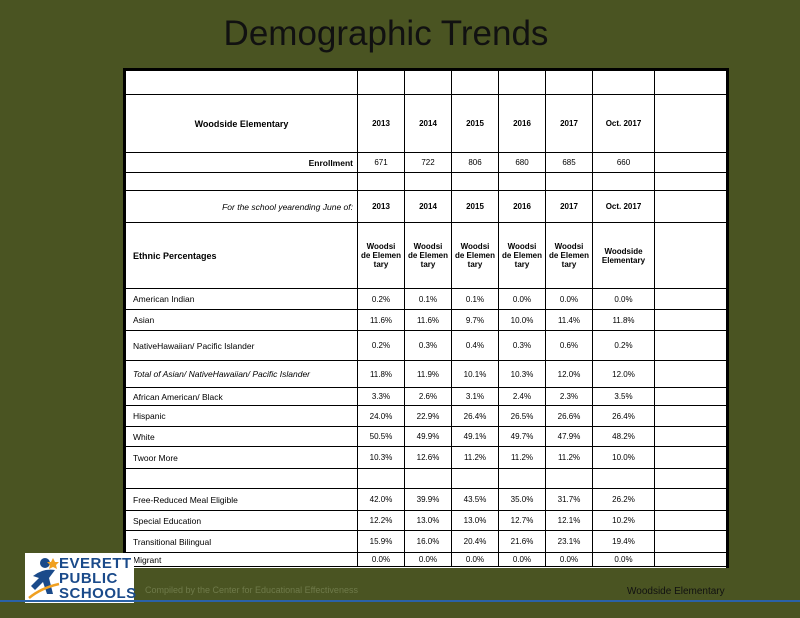  Describe the element at coordinates (81, 578) in the screenshot. I see `everett-public-schools-logo: EVERETT PUBLIC SCHOOLS` at that location.